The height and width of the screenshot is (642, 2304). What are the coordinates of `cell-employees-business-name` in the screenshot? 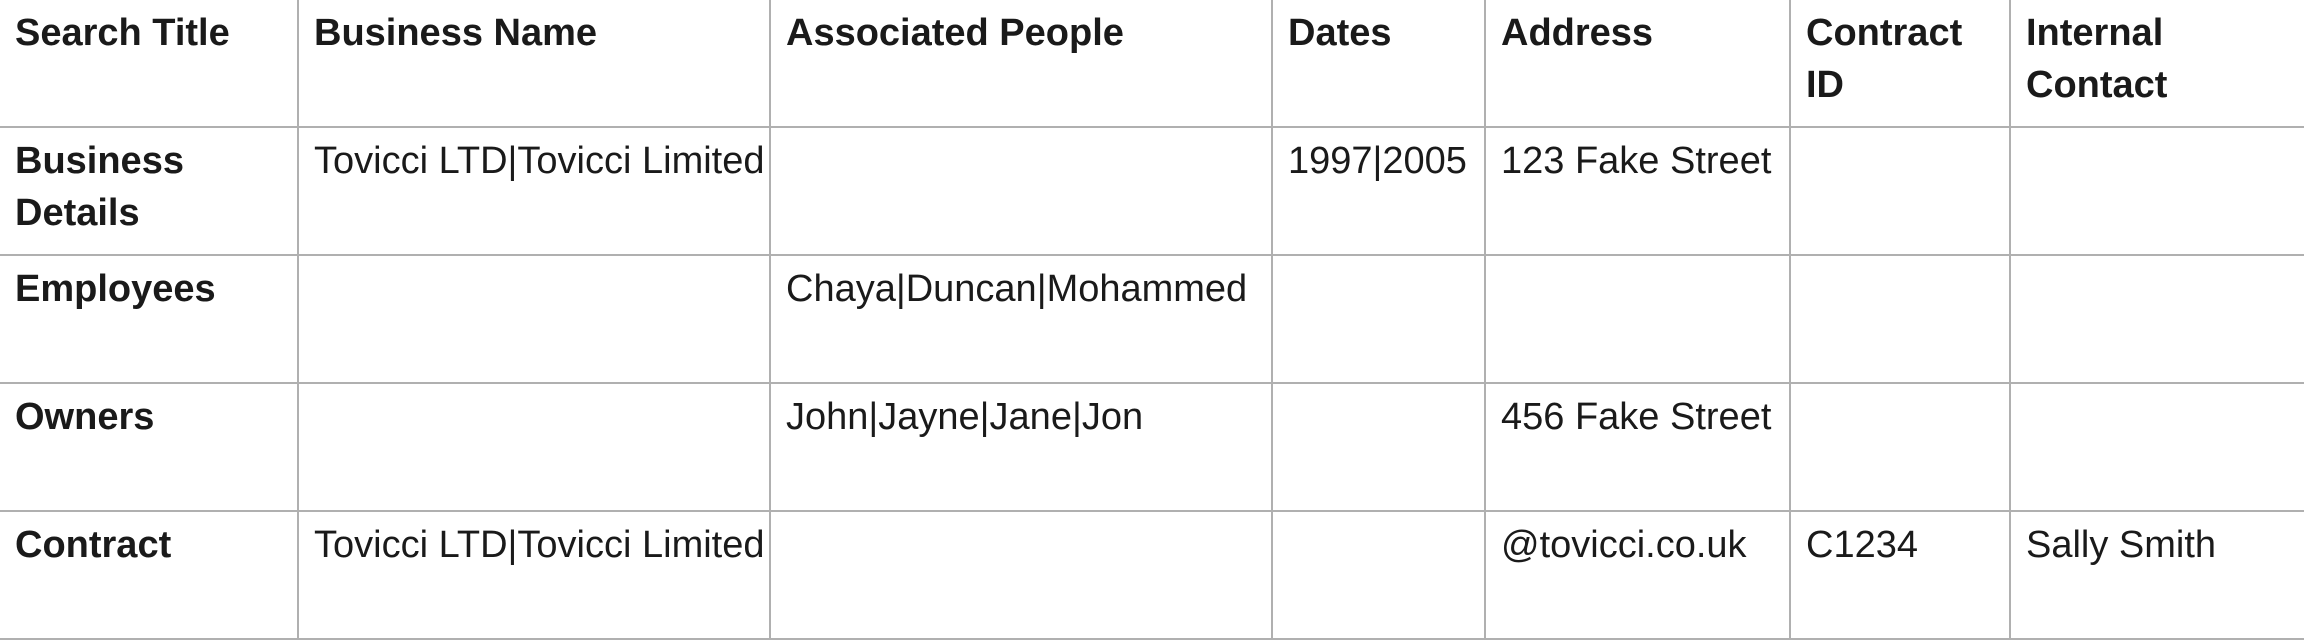 It's located at (533, 319).